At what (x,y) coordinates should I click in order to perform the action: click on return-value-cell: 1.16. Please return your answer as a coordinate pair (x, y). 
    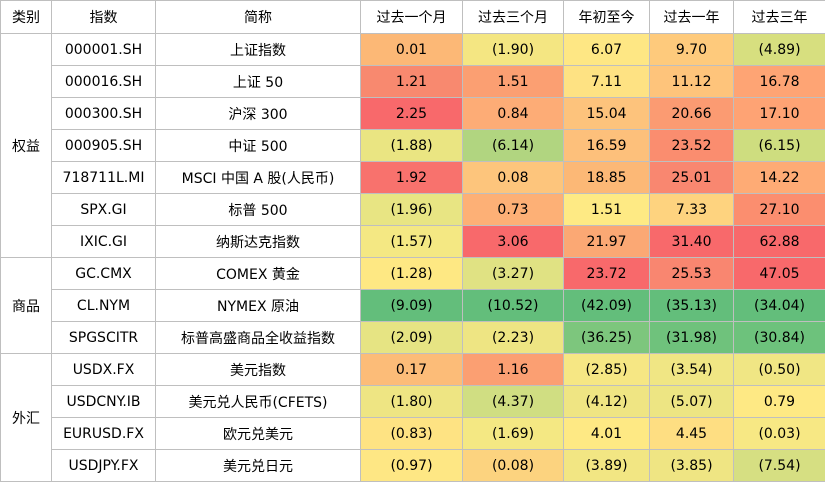
    Looking at the image, I should click on (513, 369).